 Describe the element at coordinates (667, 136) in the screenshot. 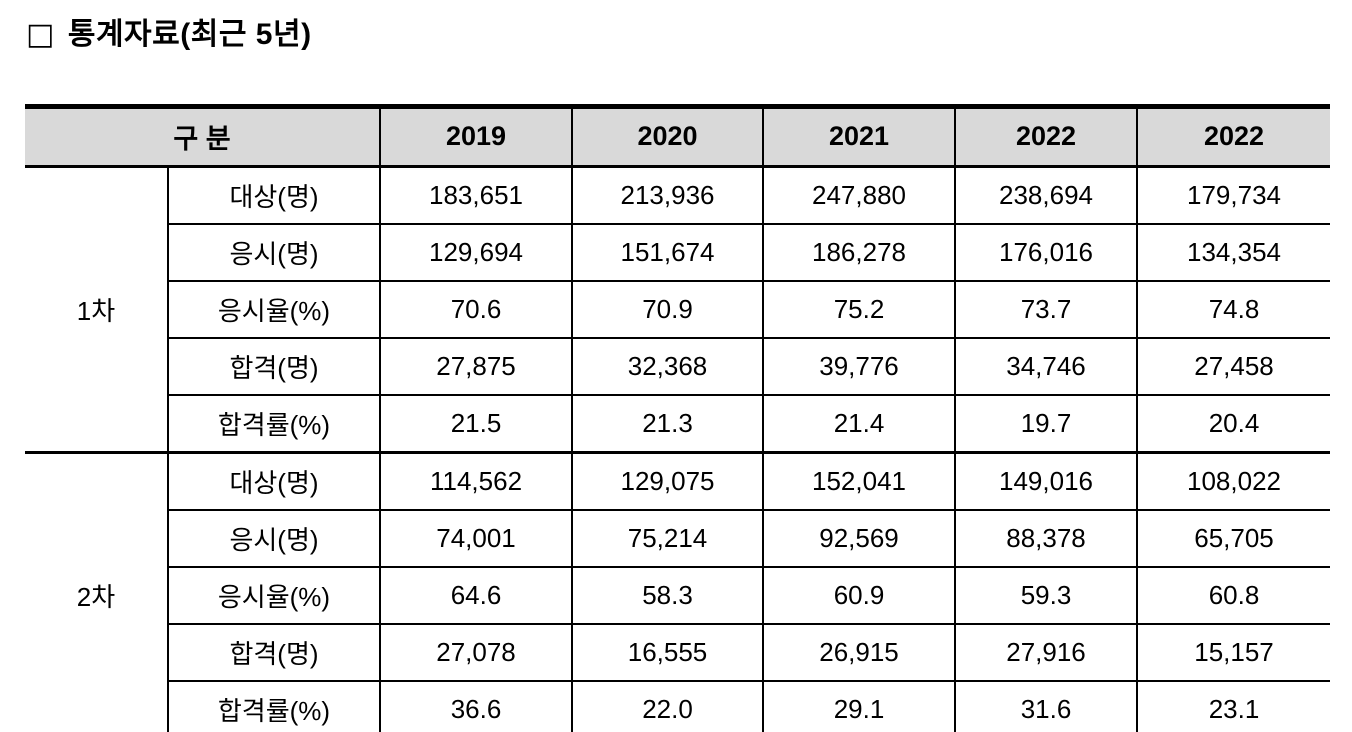

I see `header-year-2020: 2020` at that location.